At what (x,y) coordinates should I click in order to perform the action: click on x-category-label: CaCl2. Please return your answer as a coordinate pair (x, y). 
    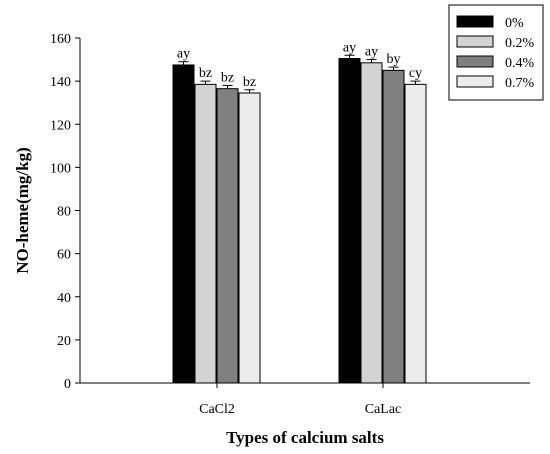
    Looking at the image, I should click on (217, 409).